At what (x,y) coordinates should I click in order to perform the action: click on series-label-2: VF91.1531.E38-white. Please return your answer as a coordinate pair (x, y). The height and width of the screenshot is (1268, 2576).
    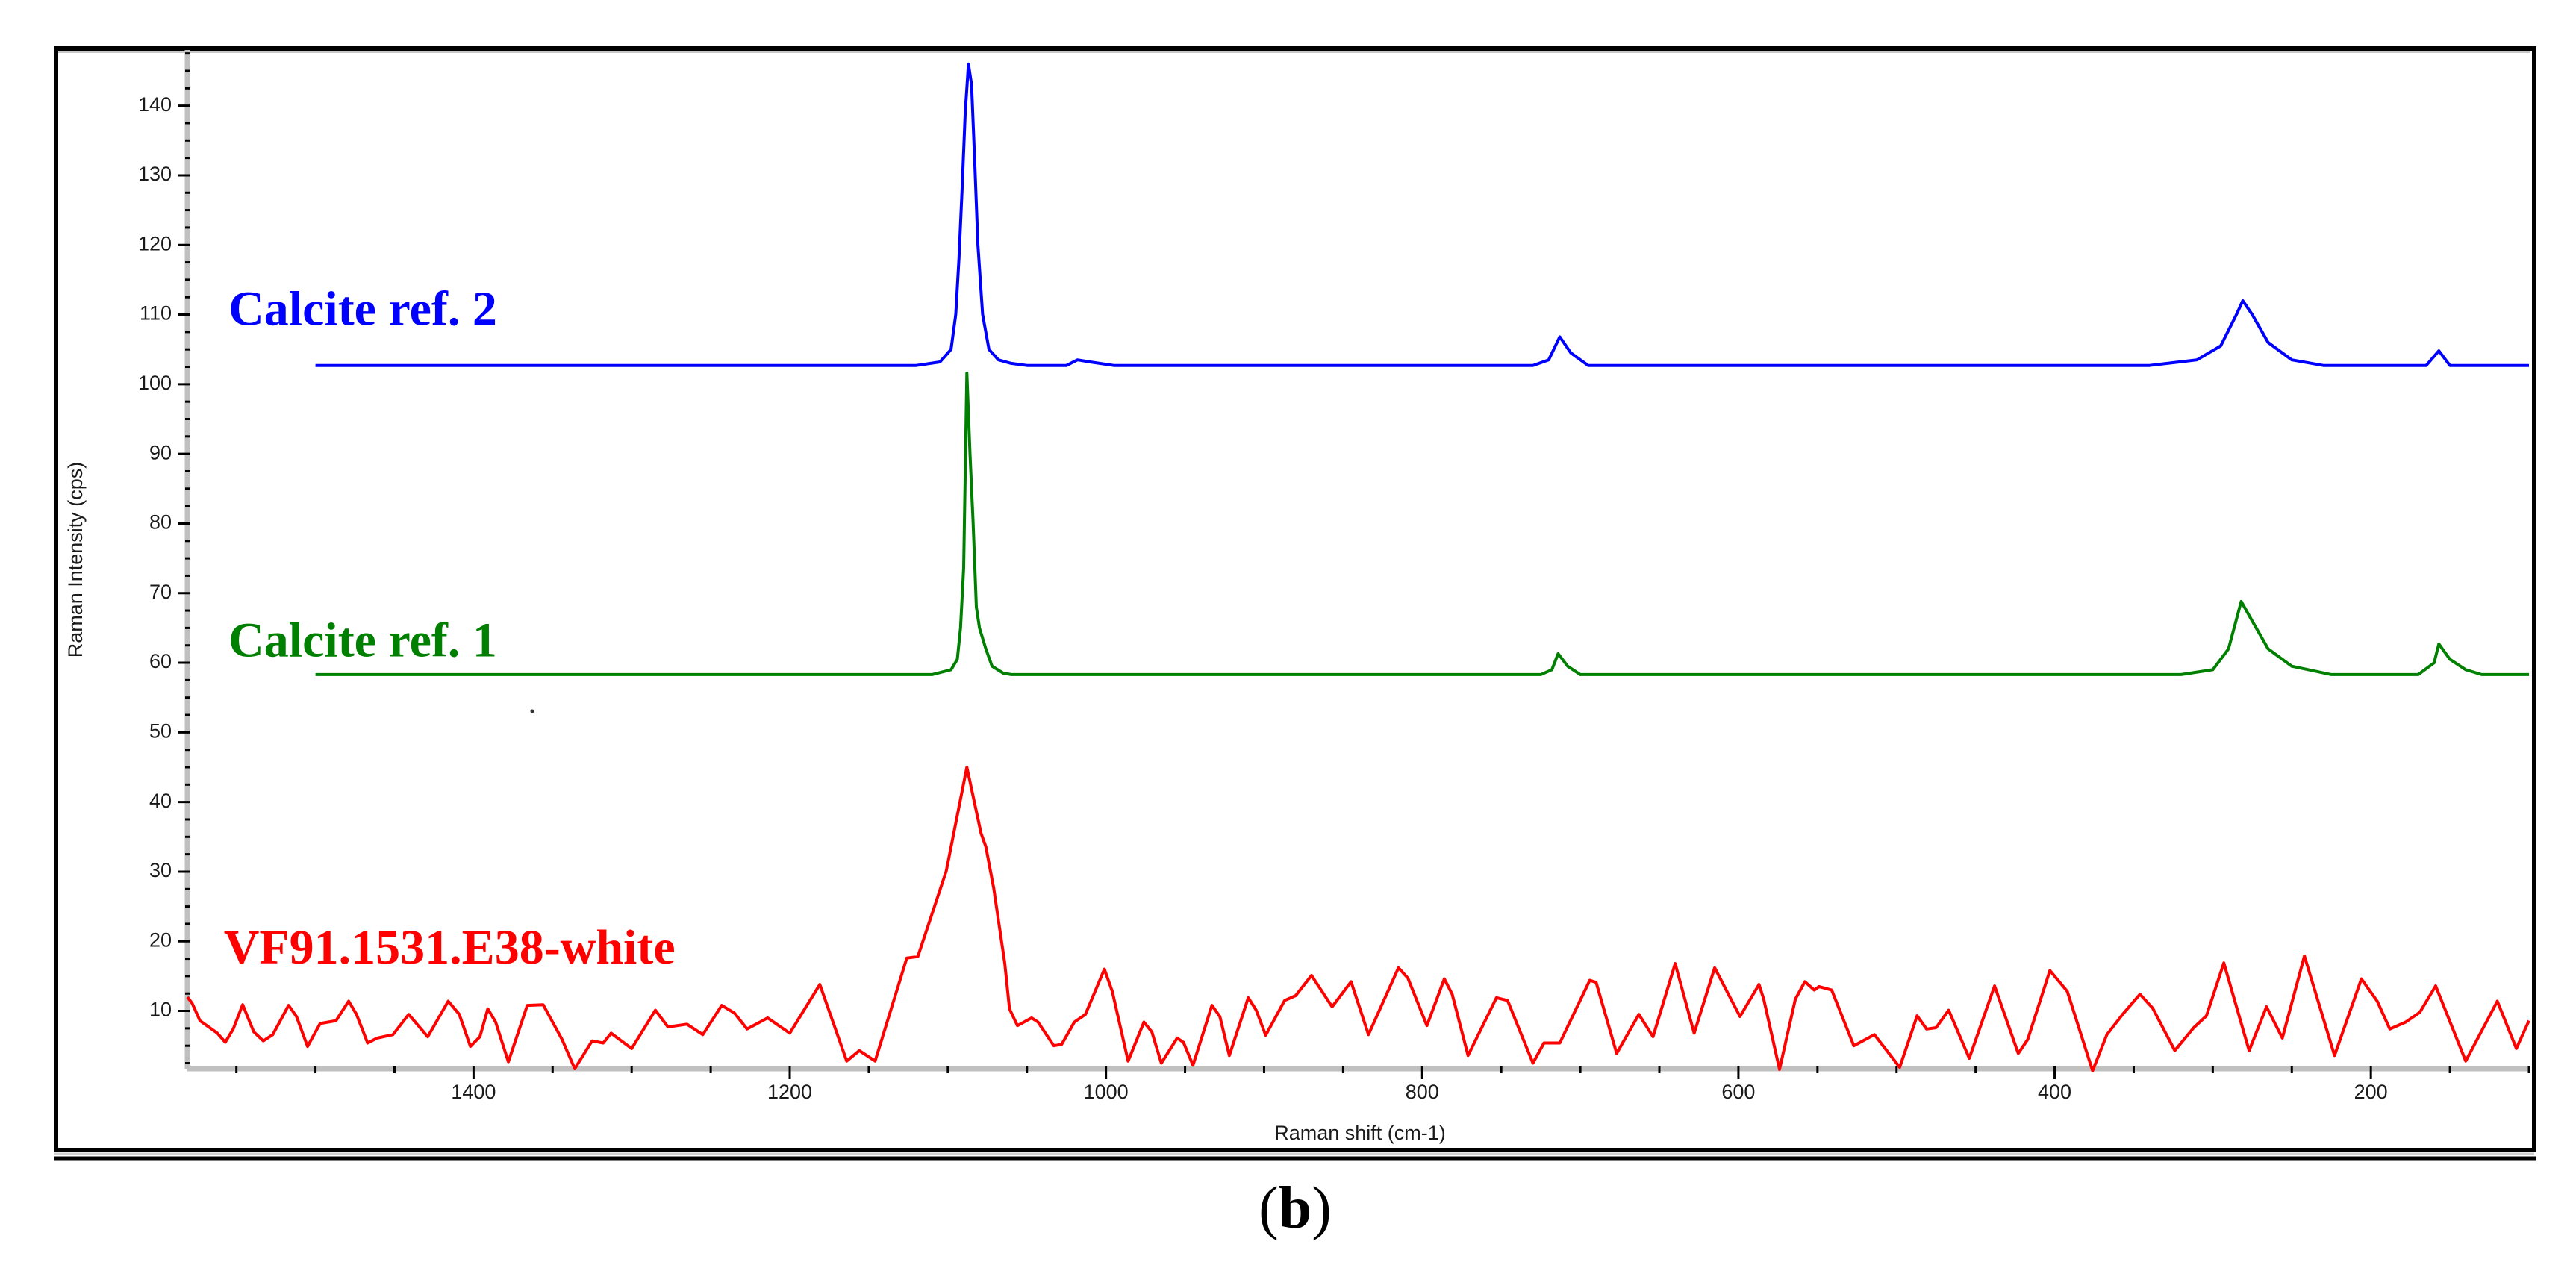
    Looking at the image, I should click on (450, 947).